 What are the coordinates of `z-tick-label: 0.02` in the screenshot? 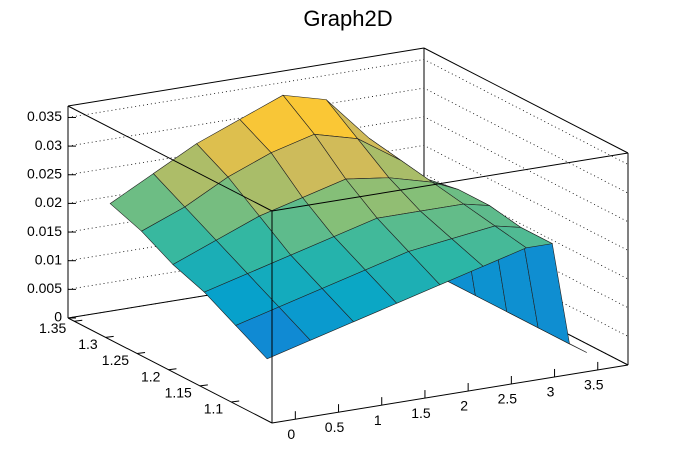 It's located at (48, 202).